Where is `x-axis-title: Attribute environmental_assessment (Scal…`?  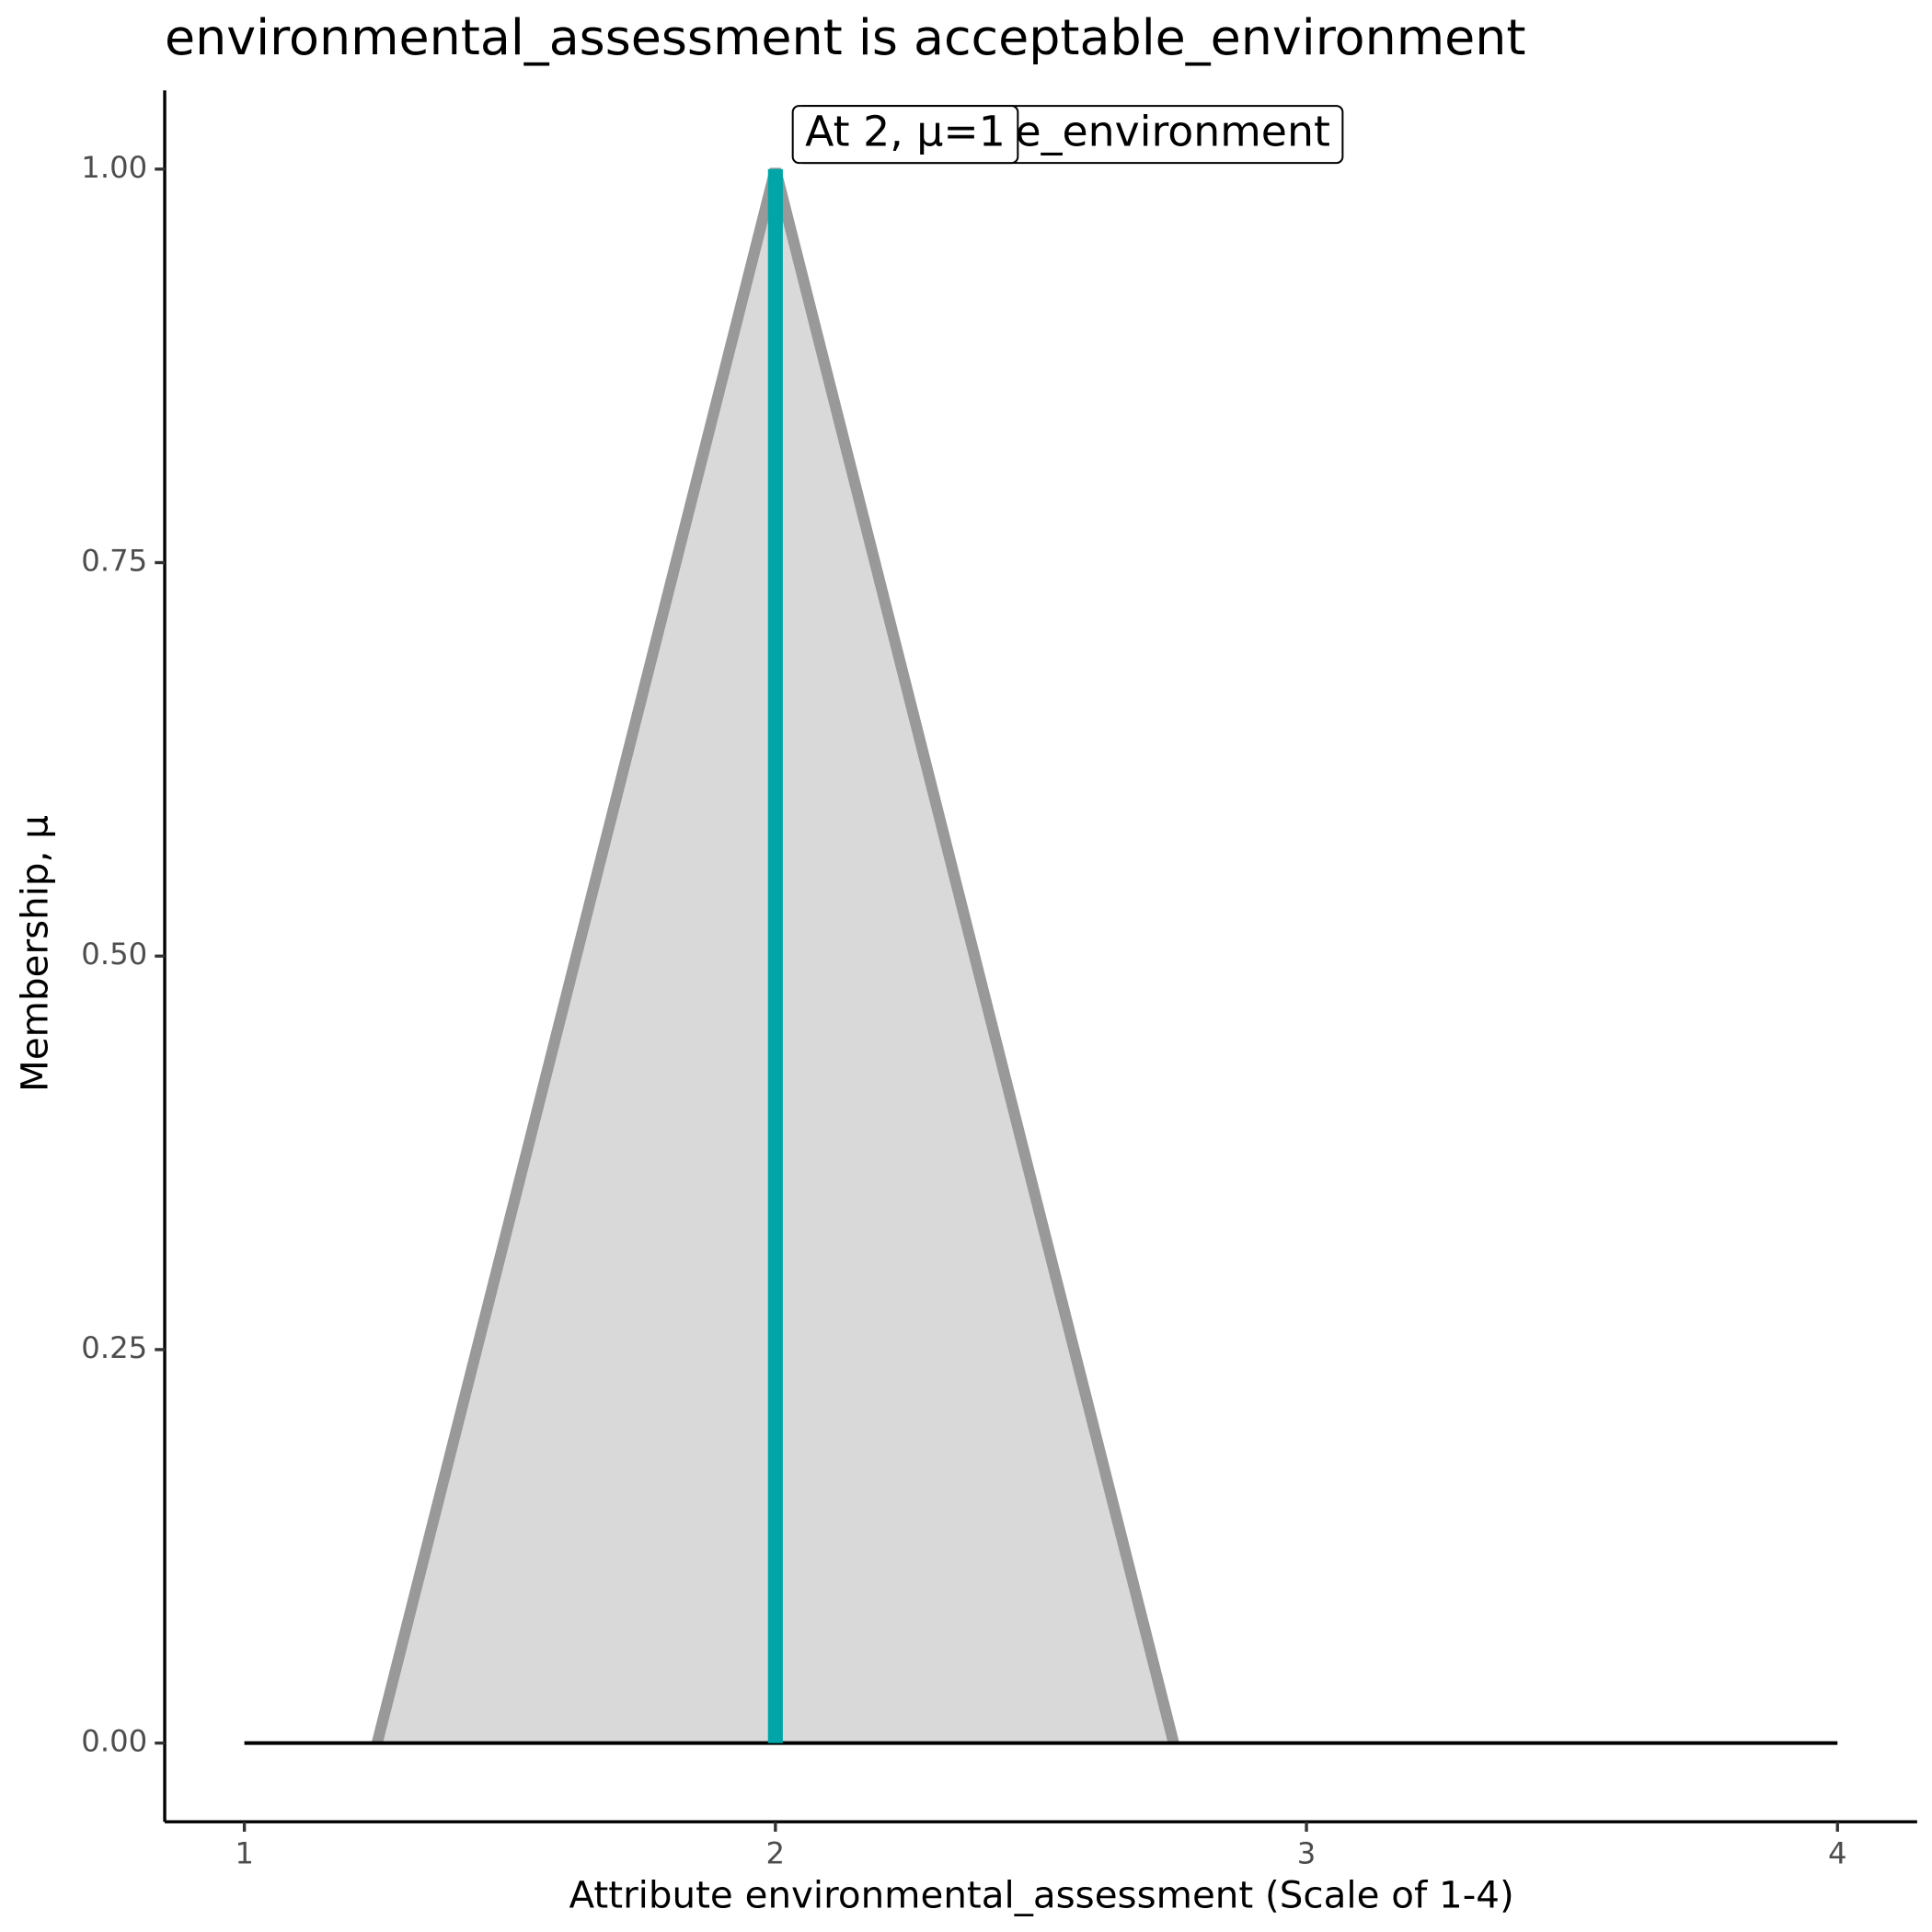 x-axis-title: Attribute environmental_assessment (Scal… is located at coordinates (1041, 1894).